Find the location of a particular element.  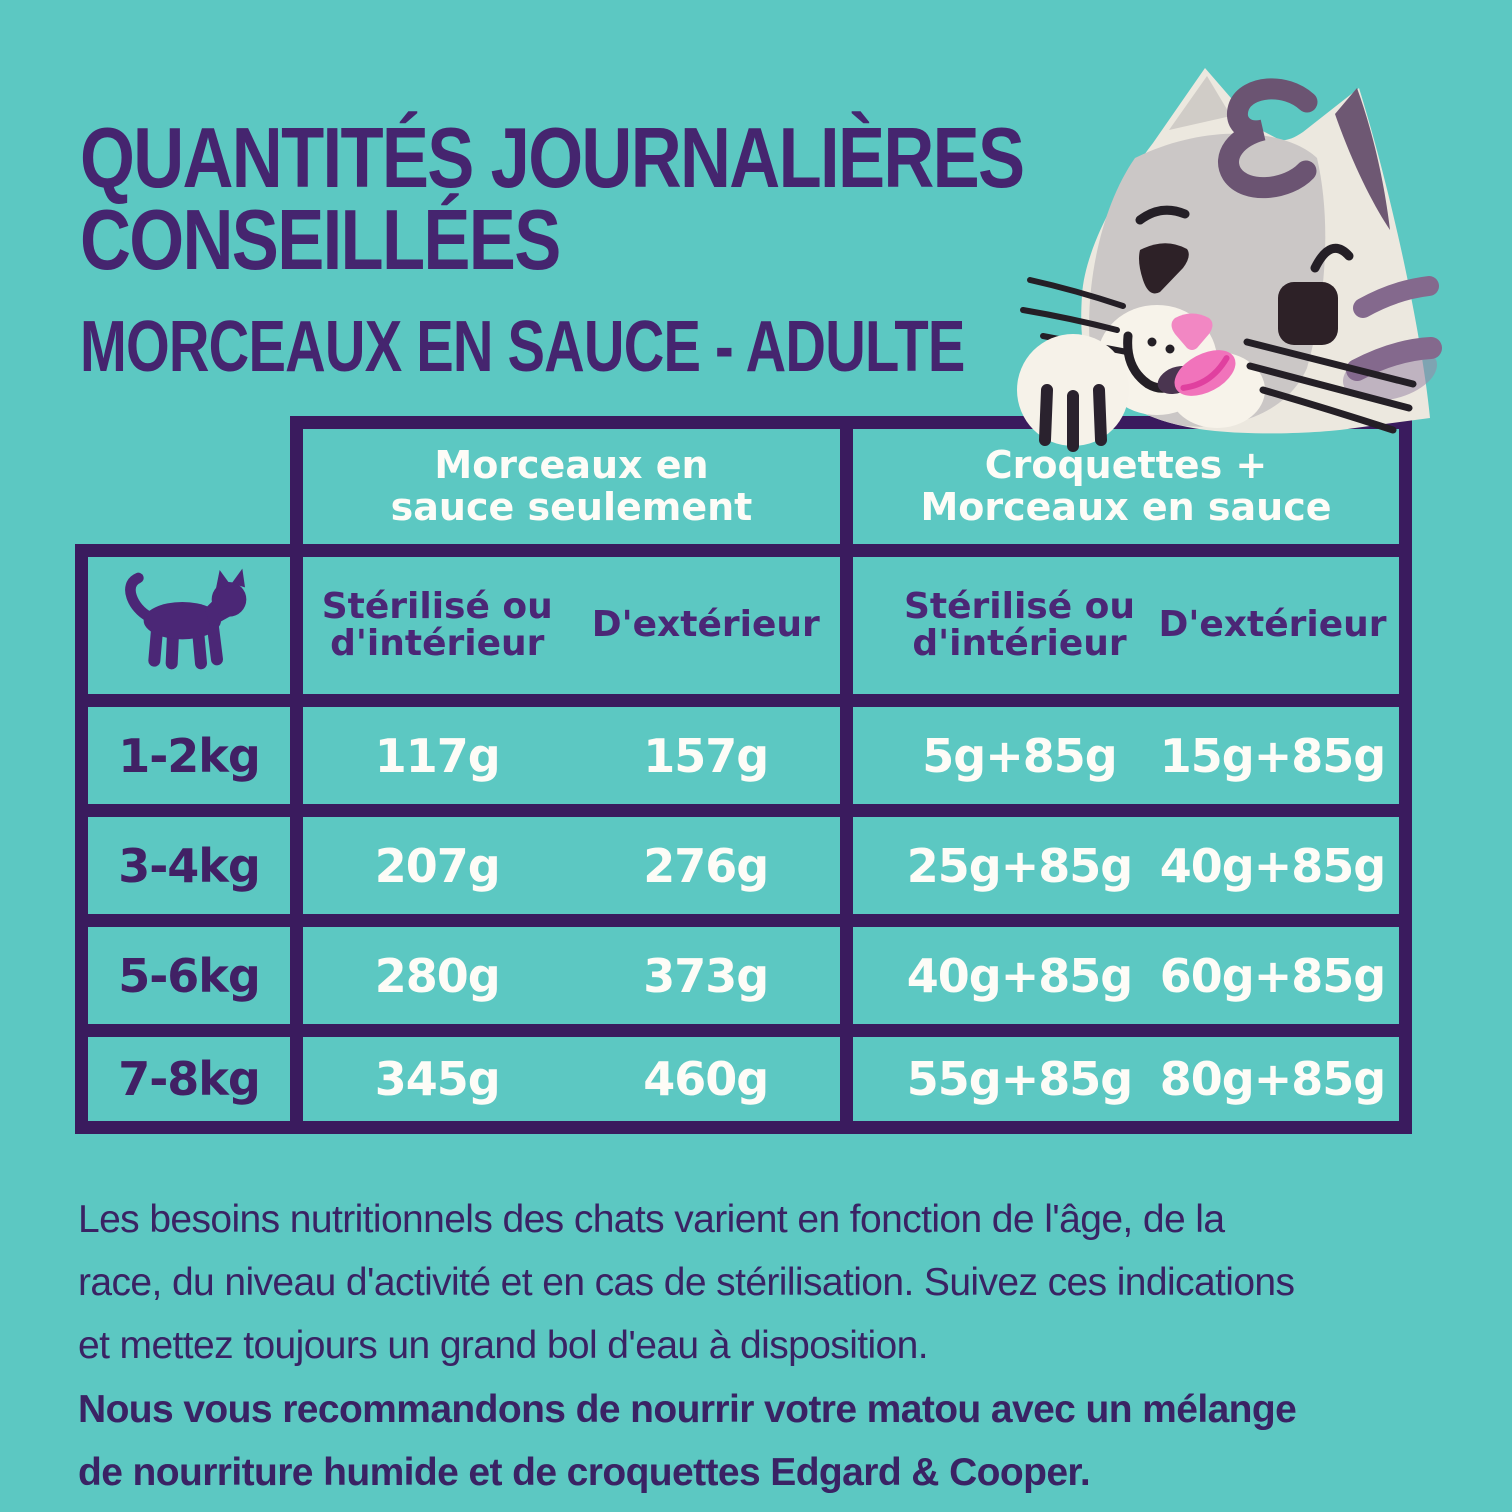

subheaders-group1: Stérilisé ou d'intérieur D'extérieur is located at coordinates (565, 619).